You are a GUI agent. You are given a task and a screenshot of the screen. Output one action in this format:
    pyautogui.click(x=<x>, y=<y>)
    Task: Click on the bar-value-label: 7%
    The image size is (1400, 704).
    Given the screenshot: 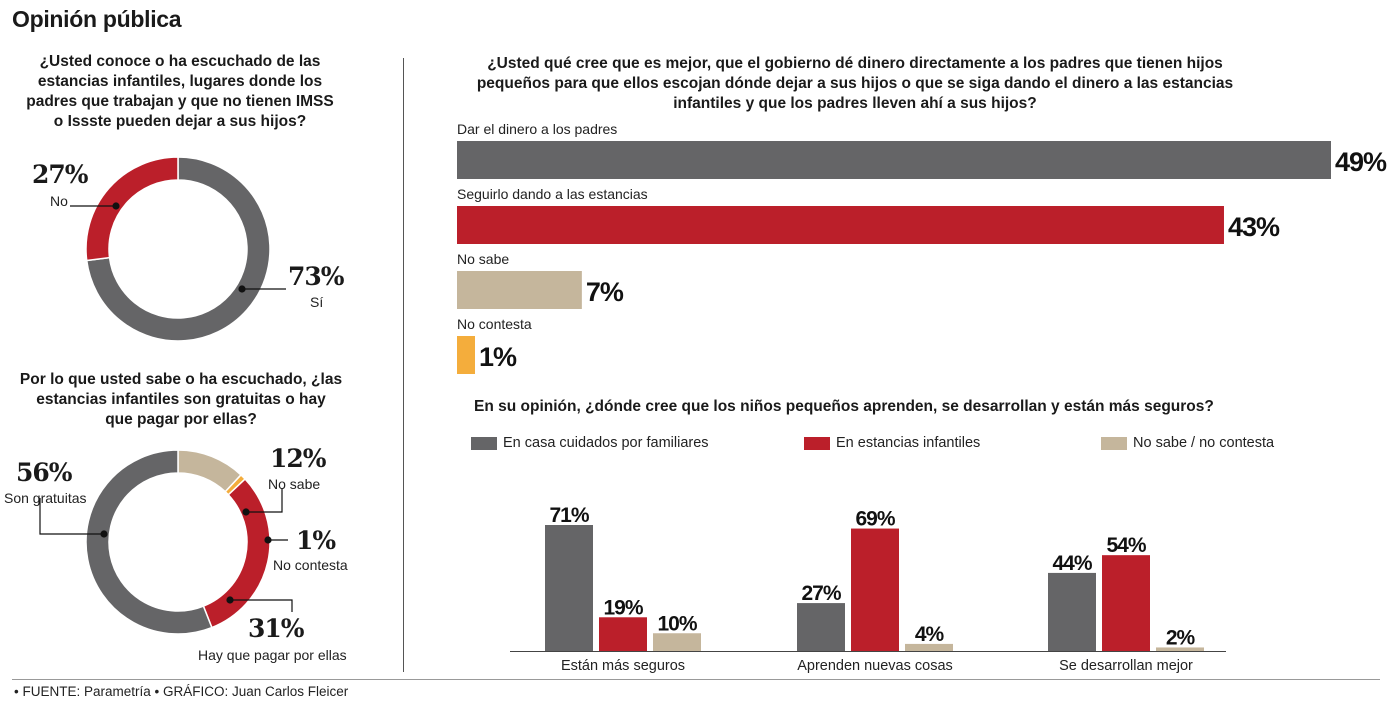 What is the action you would take?
    pyautogui.click(x=605, y=292)
    